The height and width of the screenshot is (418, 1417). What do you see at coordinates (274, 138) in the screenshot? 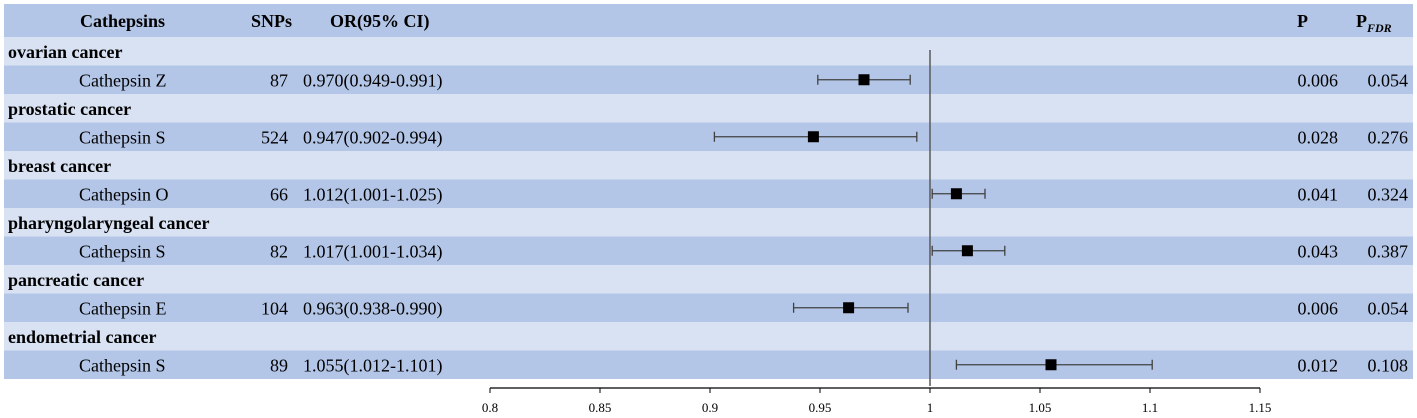
I see `snps-value: 524` at bounding box center [274, 138].